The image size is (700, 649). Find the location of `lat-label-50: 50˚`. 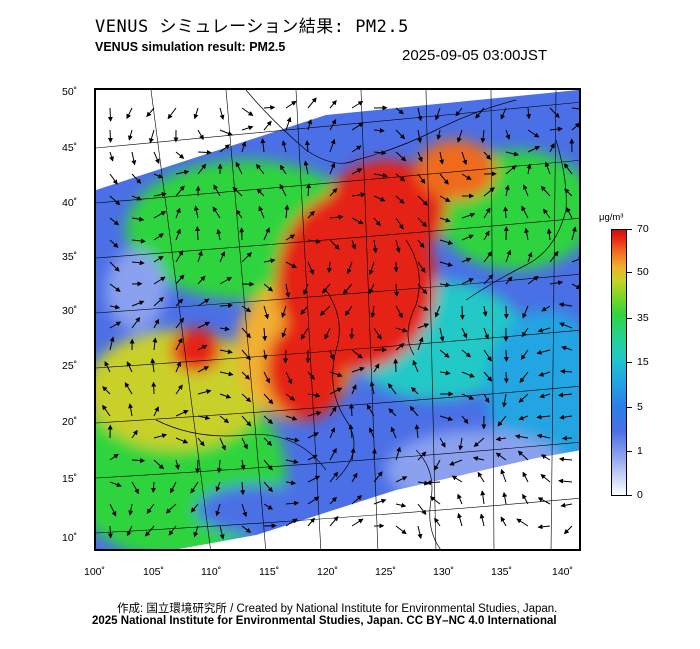

lat-label-50: 50˚ is located at coordinates (70, 92).